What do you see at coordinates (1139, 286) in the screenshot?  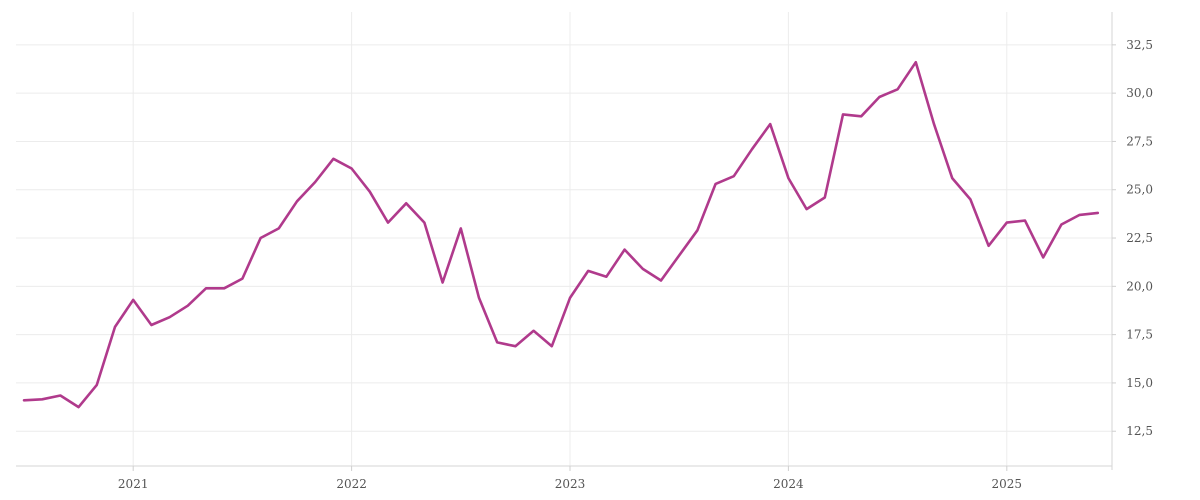 I see `y-tick-label: 20,0` at bounding box center [1139, 286].